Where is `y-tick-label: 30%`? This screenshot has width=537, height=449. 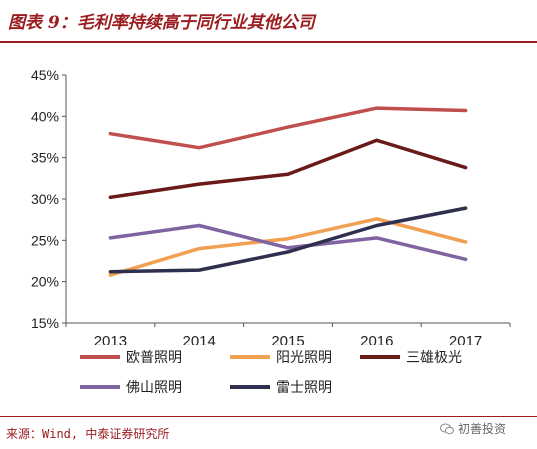 y-tick-label: 30% is located at coordinates (45, 199).